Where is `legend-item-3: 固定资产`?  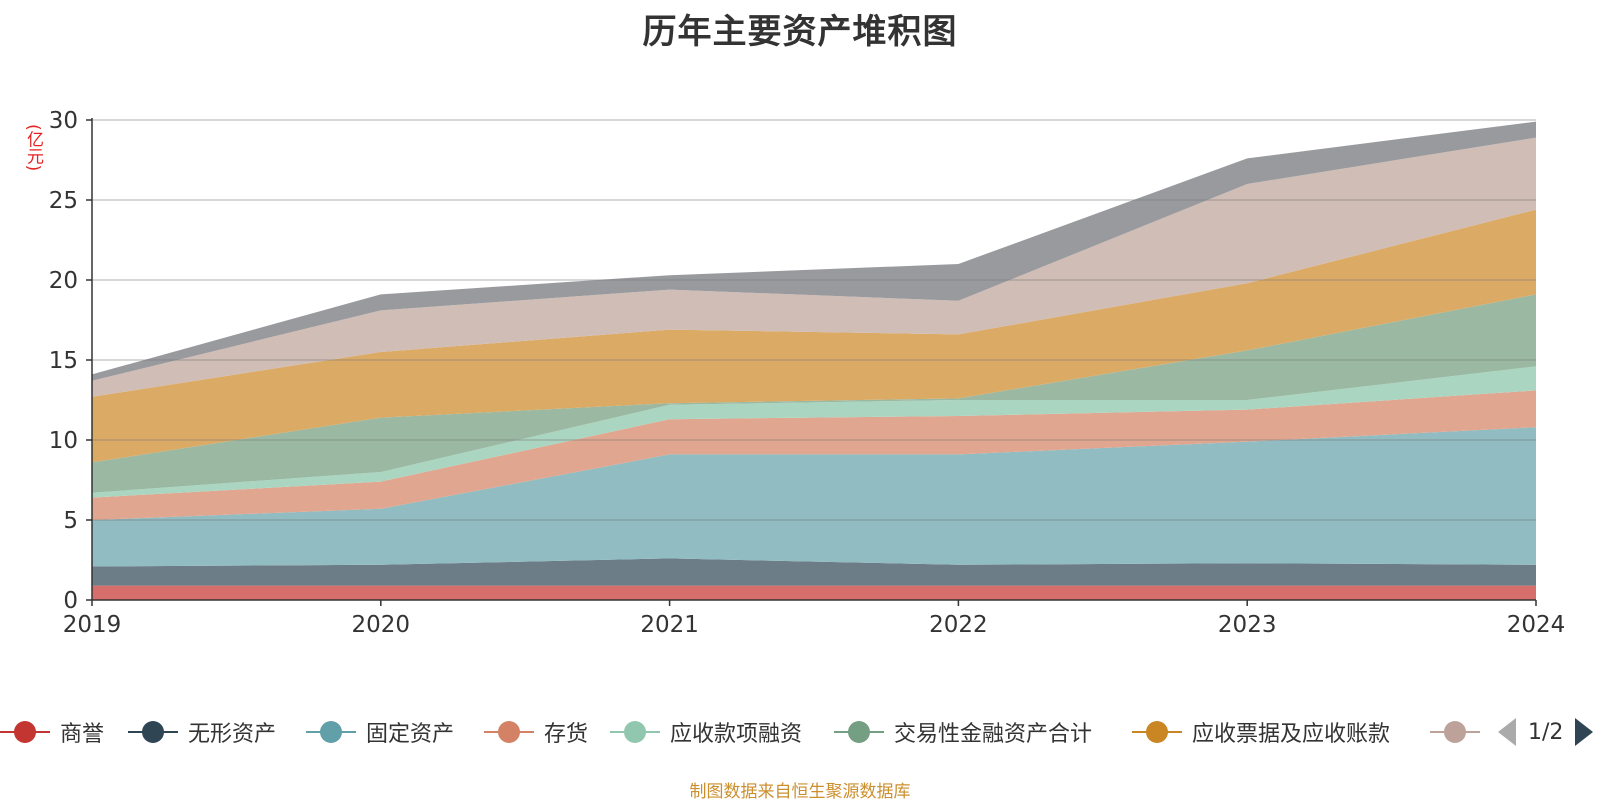
legend-item-3: 固定资产 is located at coordinates (380, 732).